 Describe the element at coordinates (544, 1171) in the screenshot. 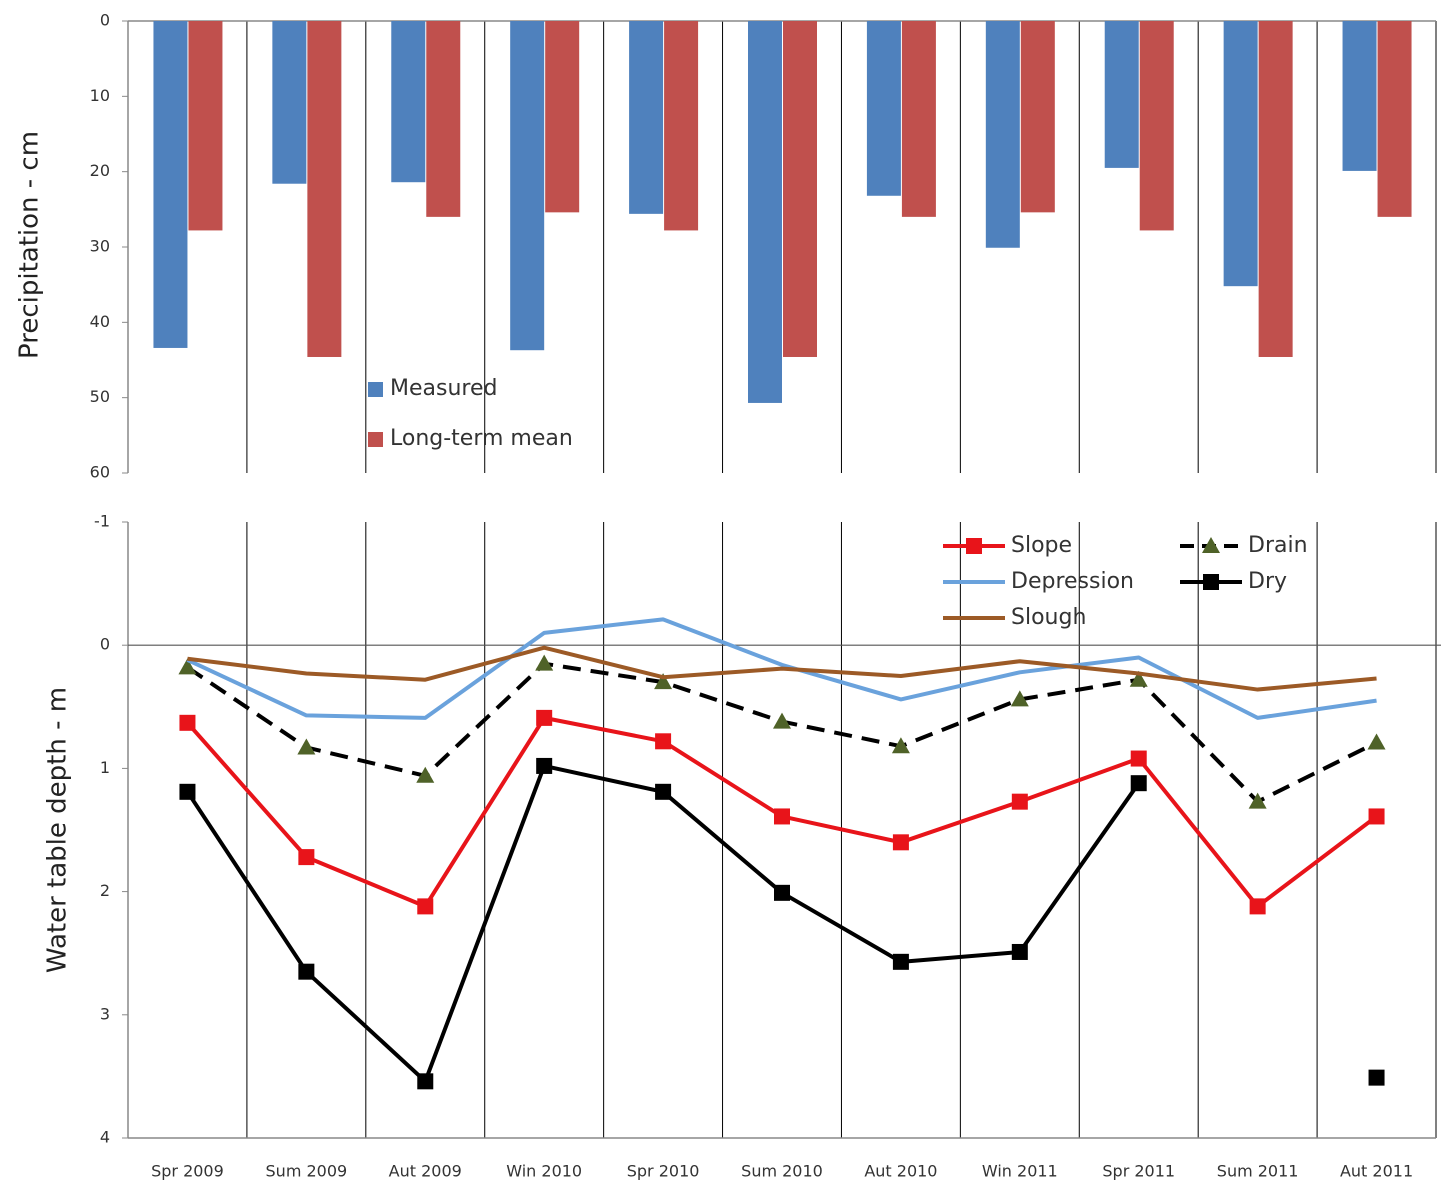

I see `x-tick-label: Win 2010` at that location.